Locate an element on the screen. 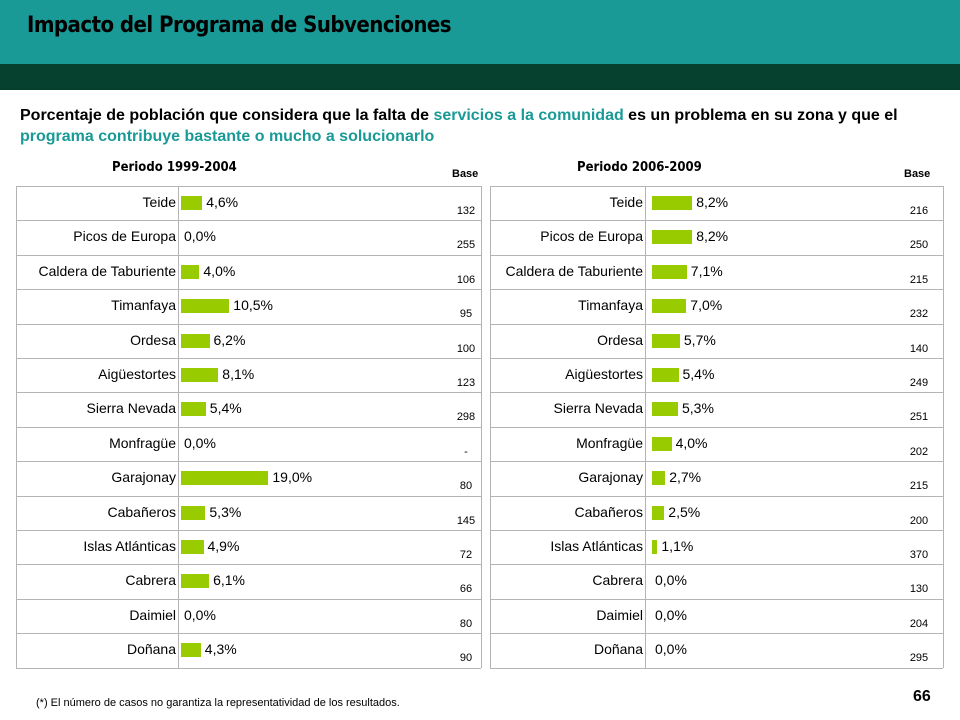 The width and height of the screenshot is (960, 720). base-value: 202 is located at coordinates (919, 451).